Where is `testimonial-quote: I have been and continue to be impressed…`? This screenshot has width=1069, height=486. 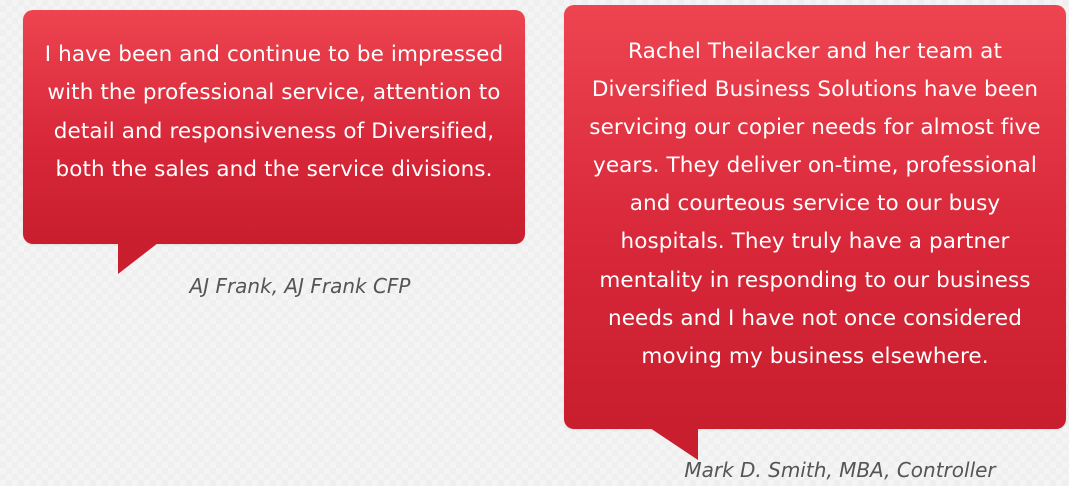
testimonial-quote: I have been and continue to be impressed… is located at coordinates (274, 112).